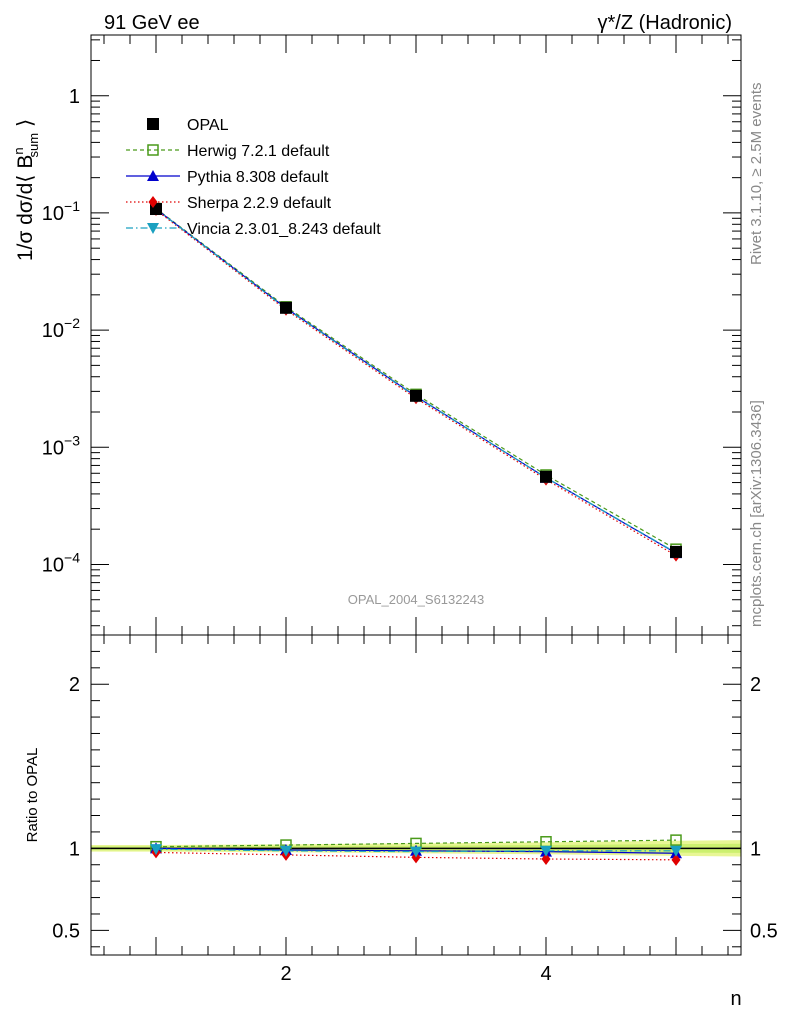 The image size is (786, 1024). I want to click on header-left: 91 GeV ee, so click(152, 23).